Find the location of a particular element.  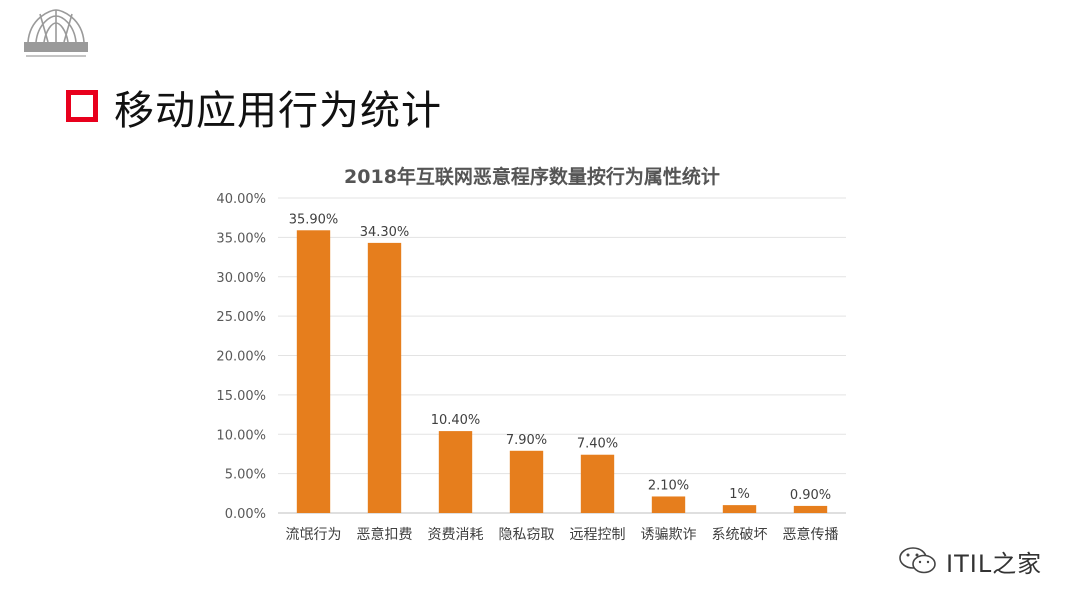

x-tick-label: 诱骗欺诈 is located at coordinates (669, 535).